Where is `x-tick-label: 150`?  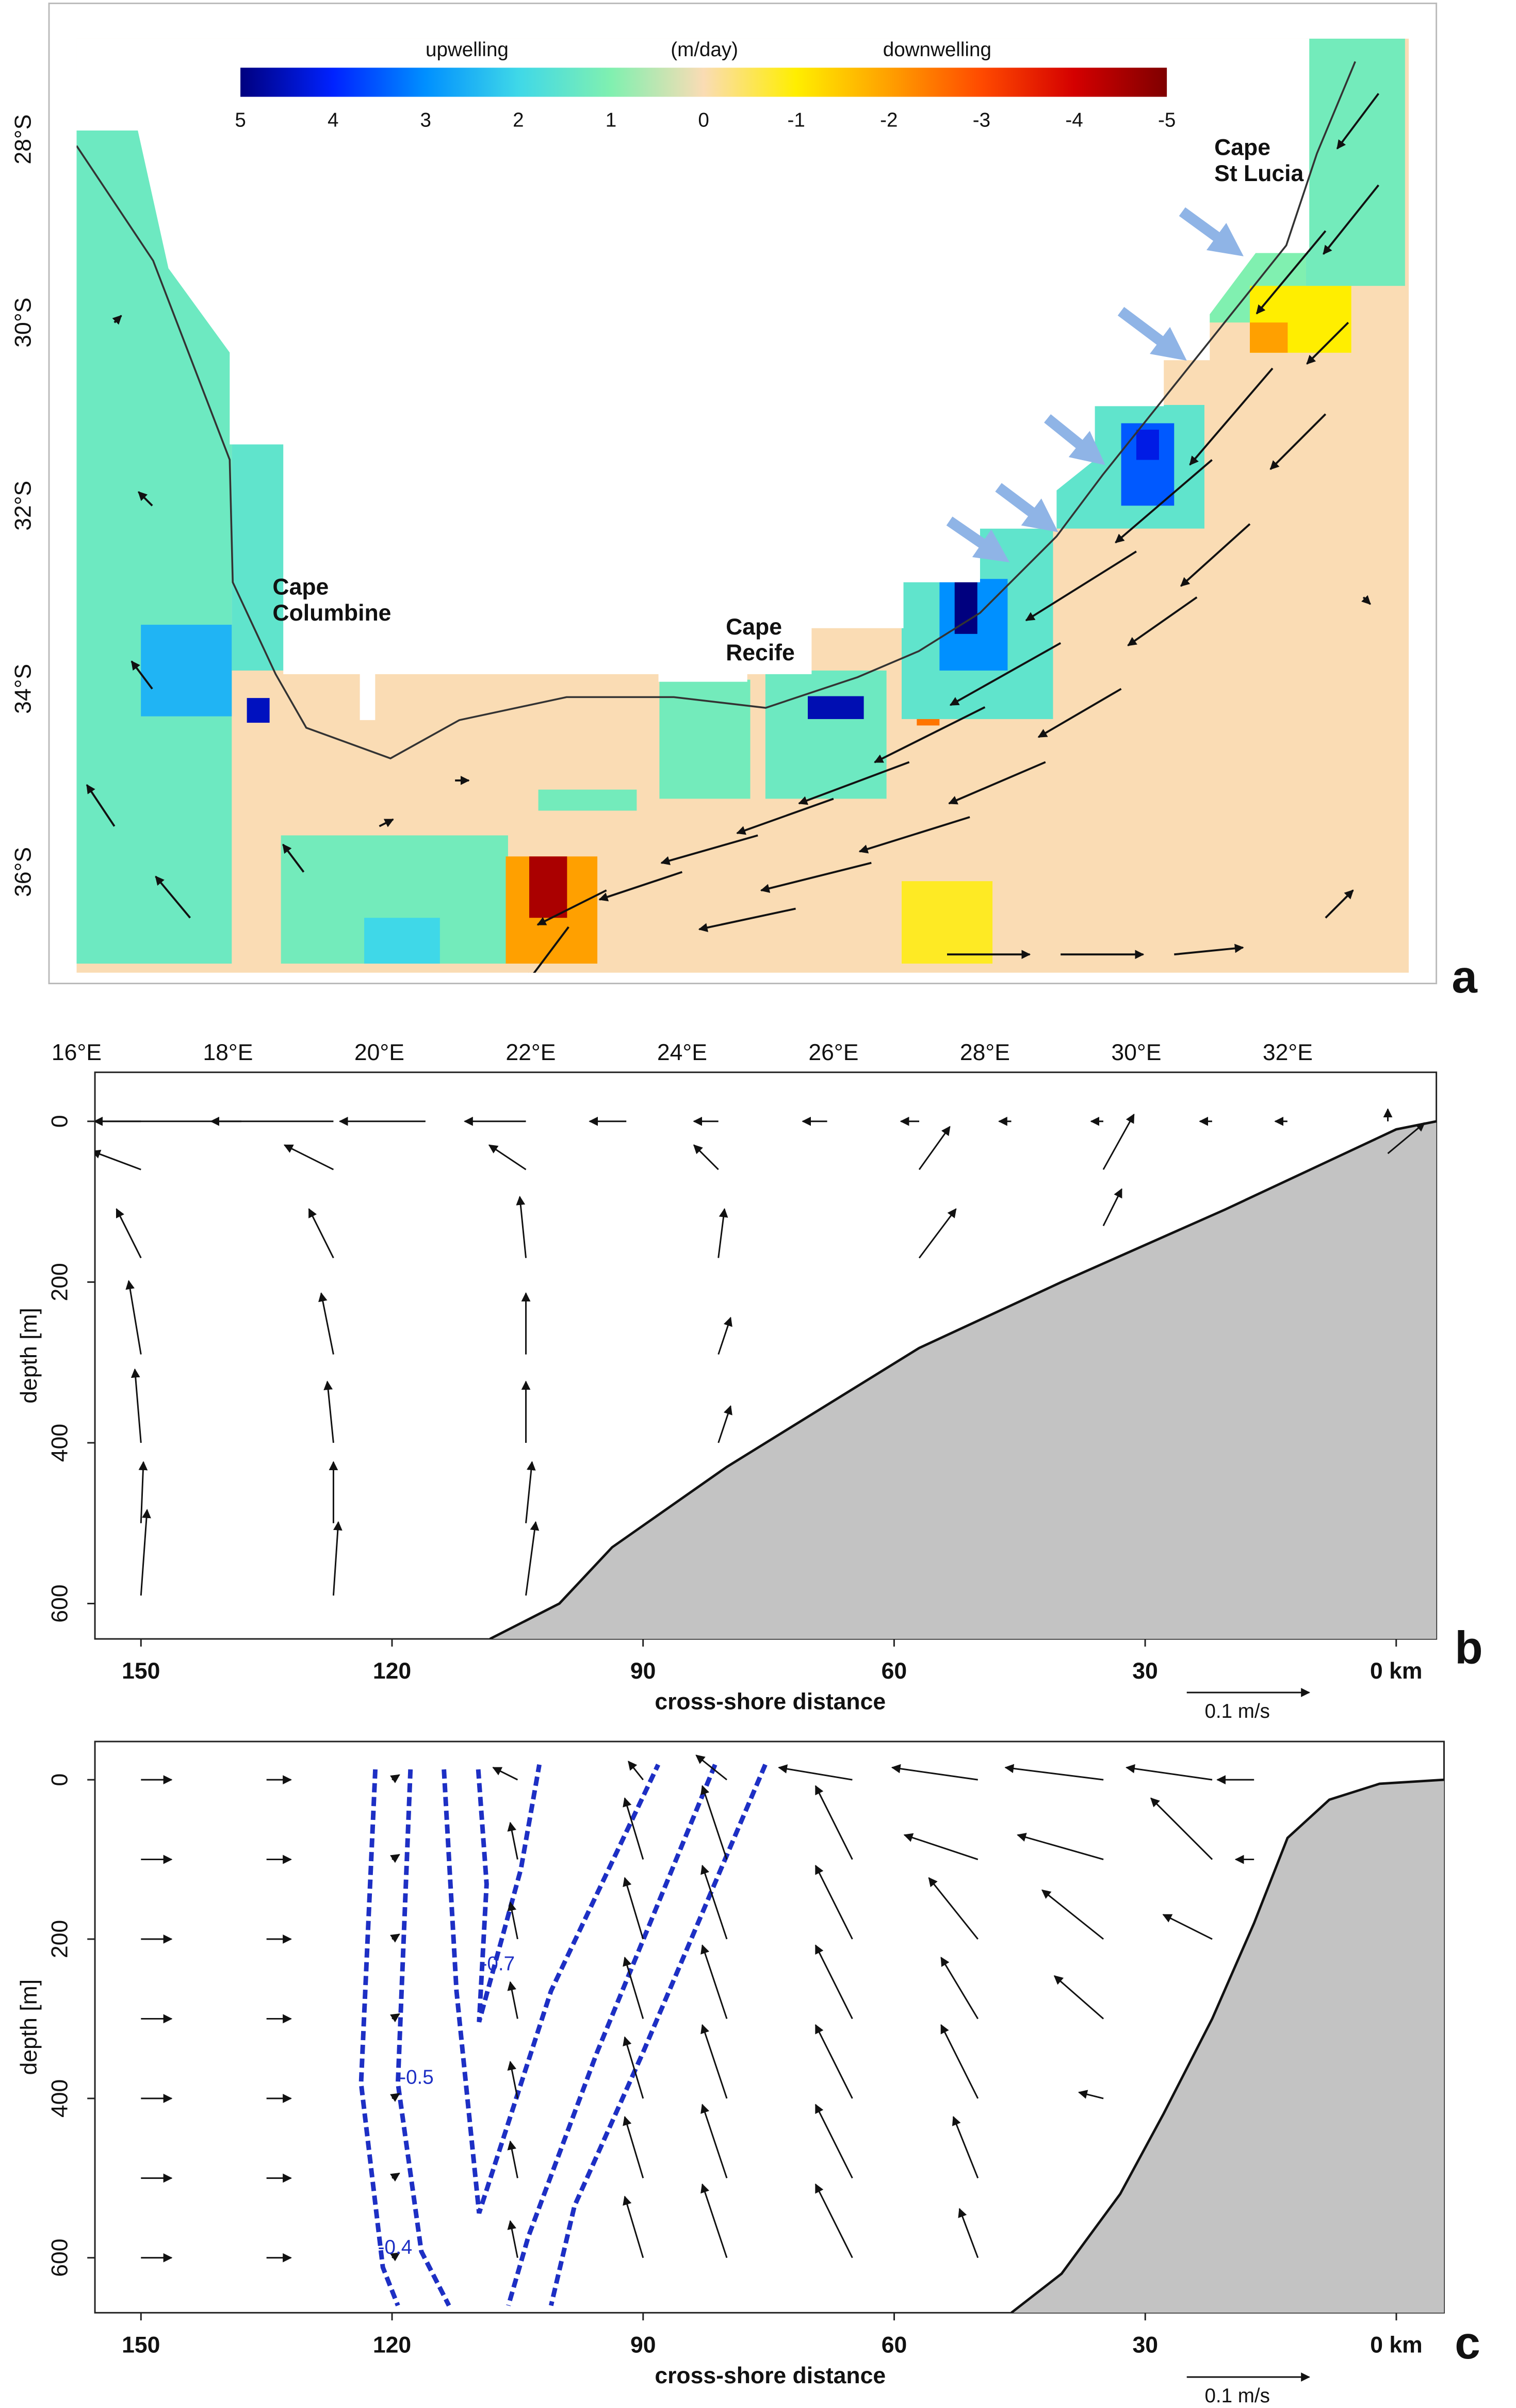 x-tick-label: 150 is located at coordinates (141, 2344).